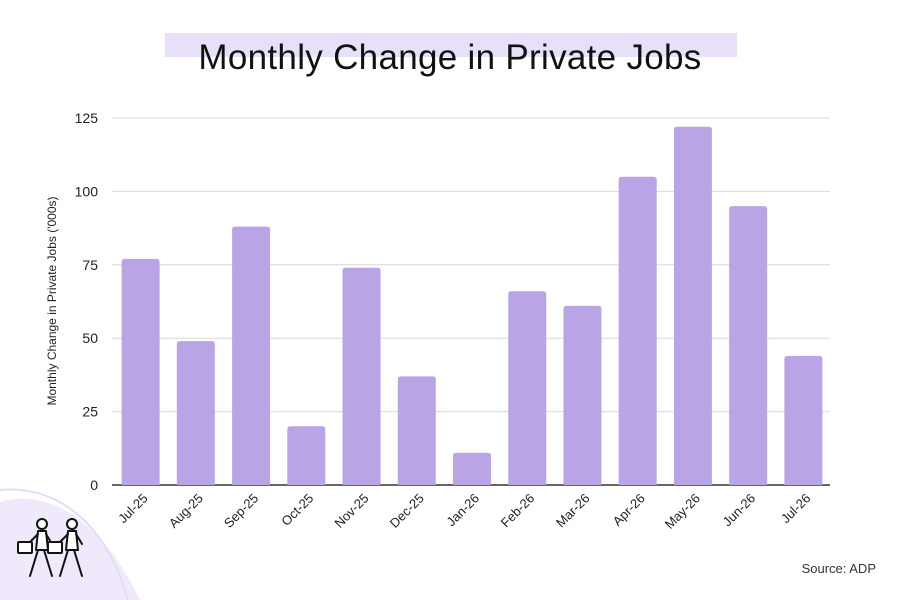  What do you see at coordinates (351, 511) in the screenshot?
I see `x-tick-label: Nov-25` at bounding box center [351, 511].